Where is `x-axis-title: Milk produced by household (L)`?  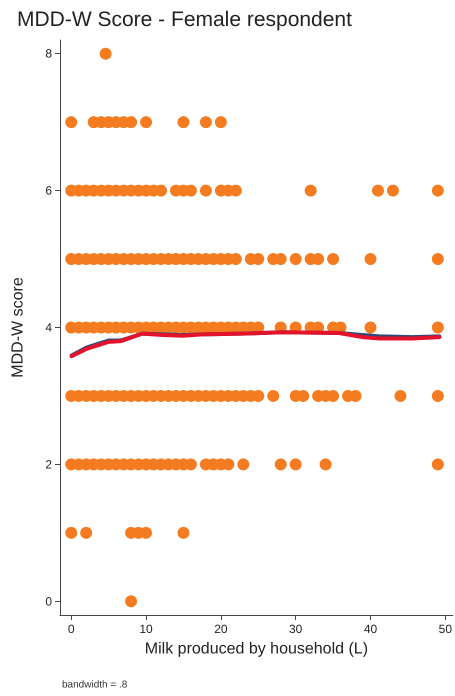
x-axis-title: Milk produced by household (L) is located at coordinates (256, 649).